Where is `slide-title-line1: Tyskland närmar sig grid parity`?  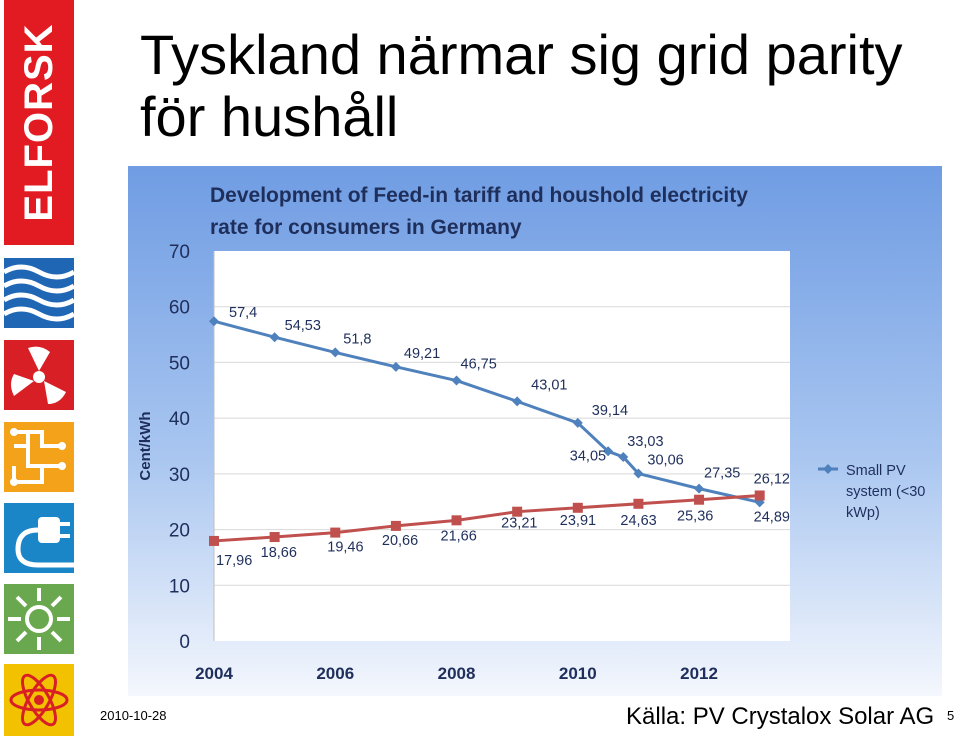
slide-title-line1: Tyskland närmar sig grid parity is located at coordinates (521, 54).